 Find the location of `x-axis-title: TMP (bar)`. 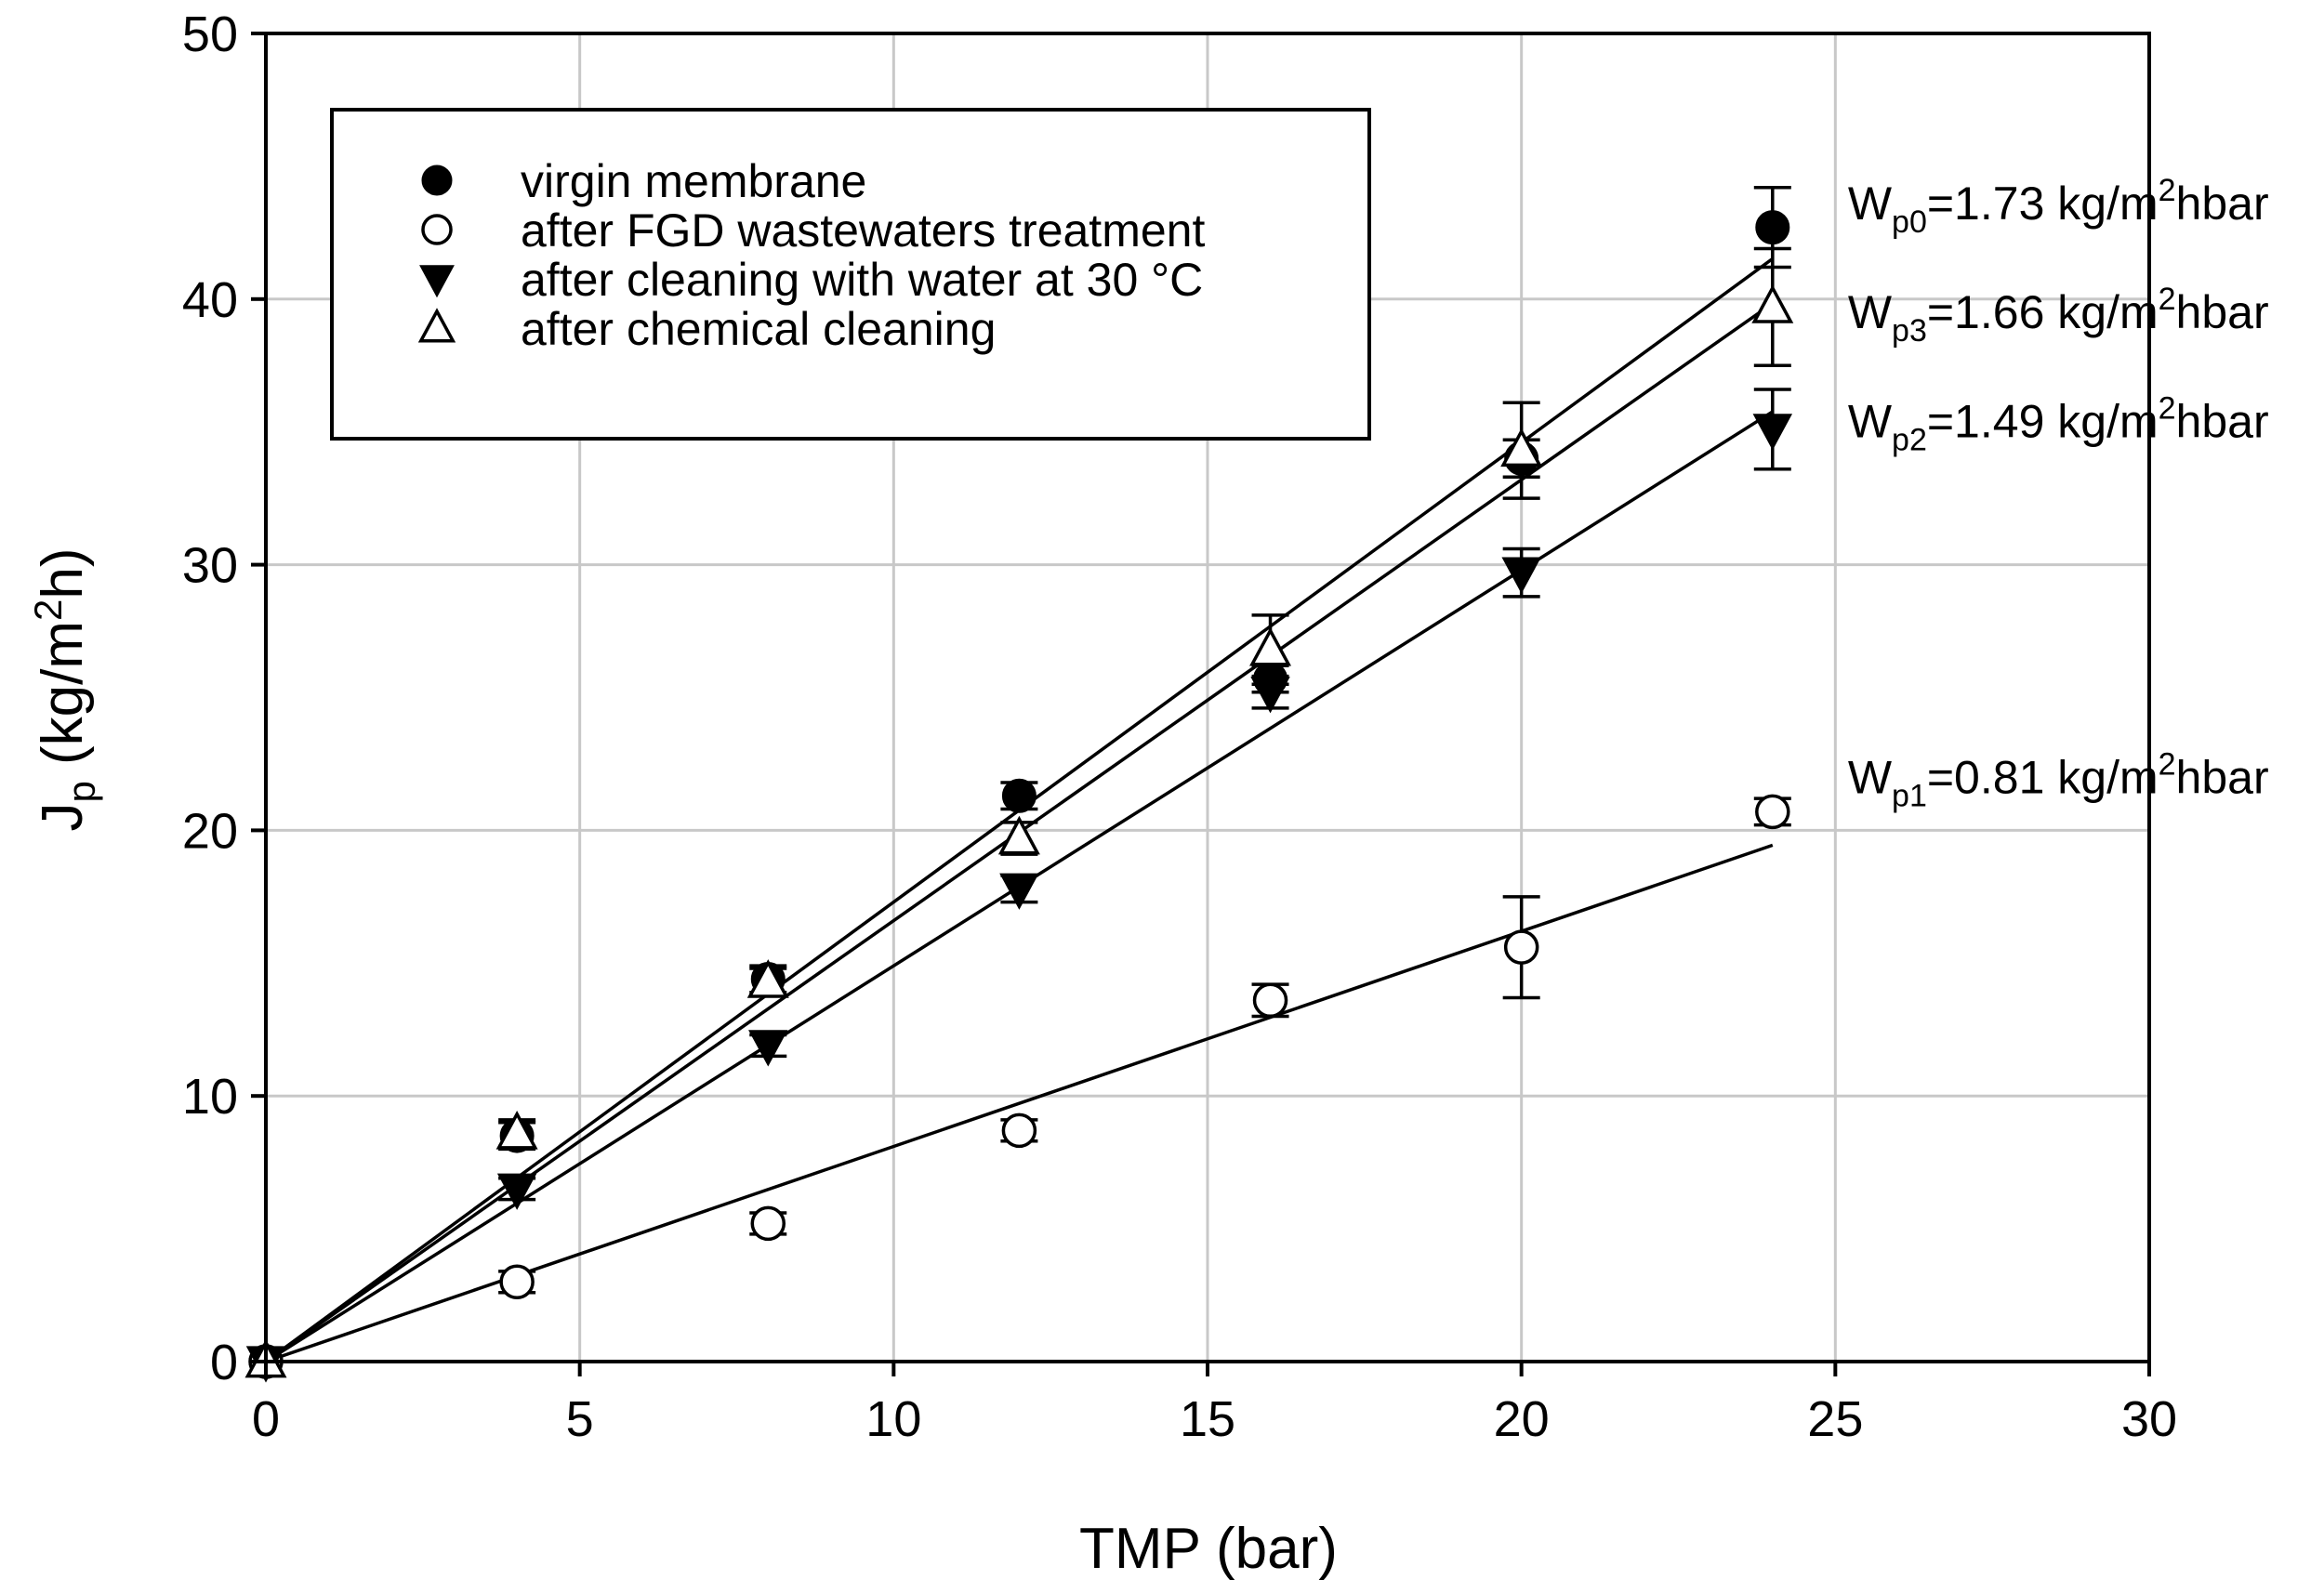

x-axis-title: TMP (bar) is located at coordinates (1208, 1549).